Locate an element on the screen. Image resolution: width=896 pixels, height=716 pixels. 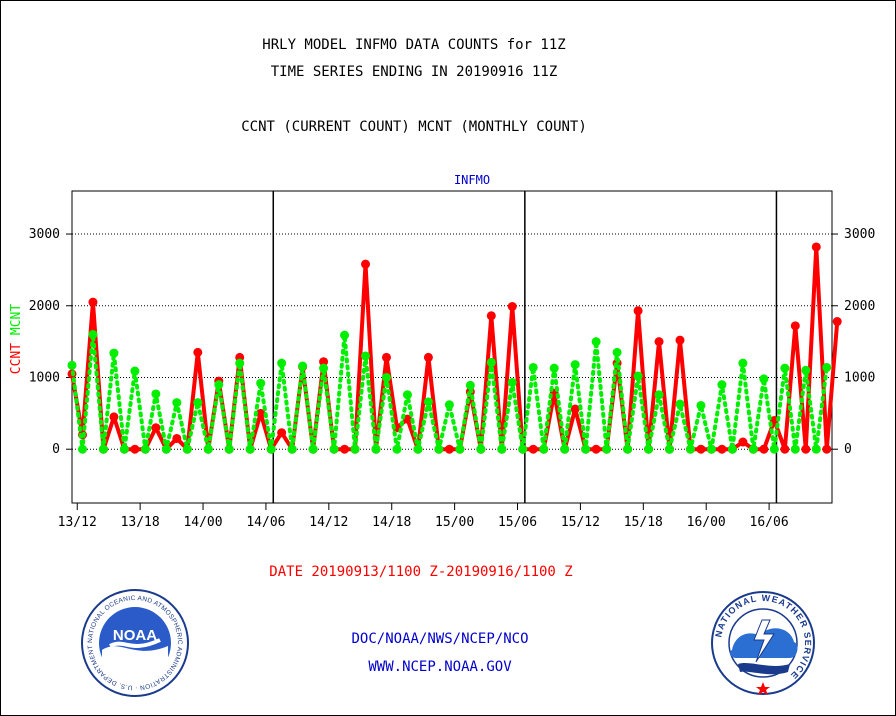
chart-title-line1: HRLY MODEL INFMO DATA COUNTS for 11Z is located at coordinates (414, 45).